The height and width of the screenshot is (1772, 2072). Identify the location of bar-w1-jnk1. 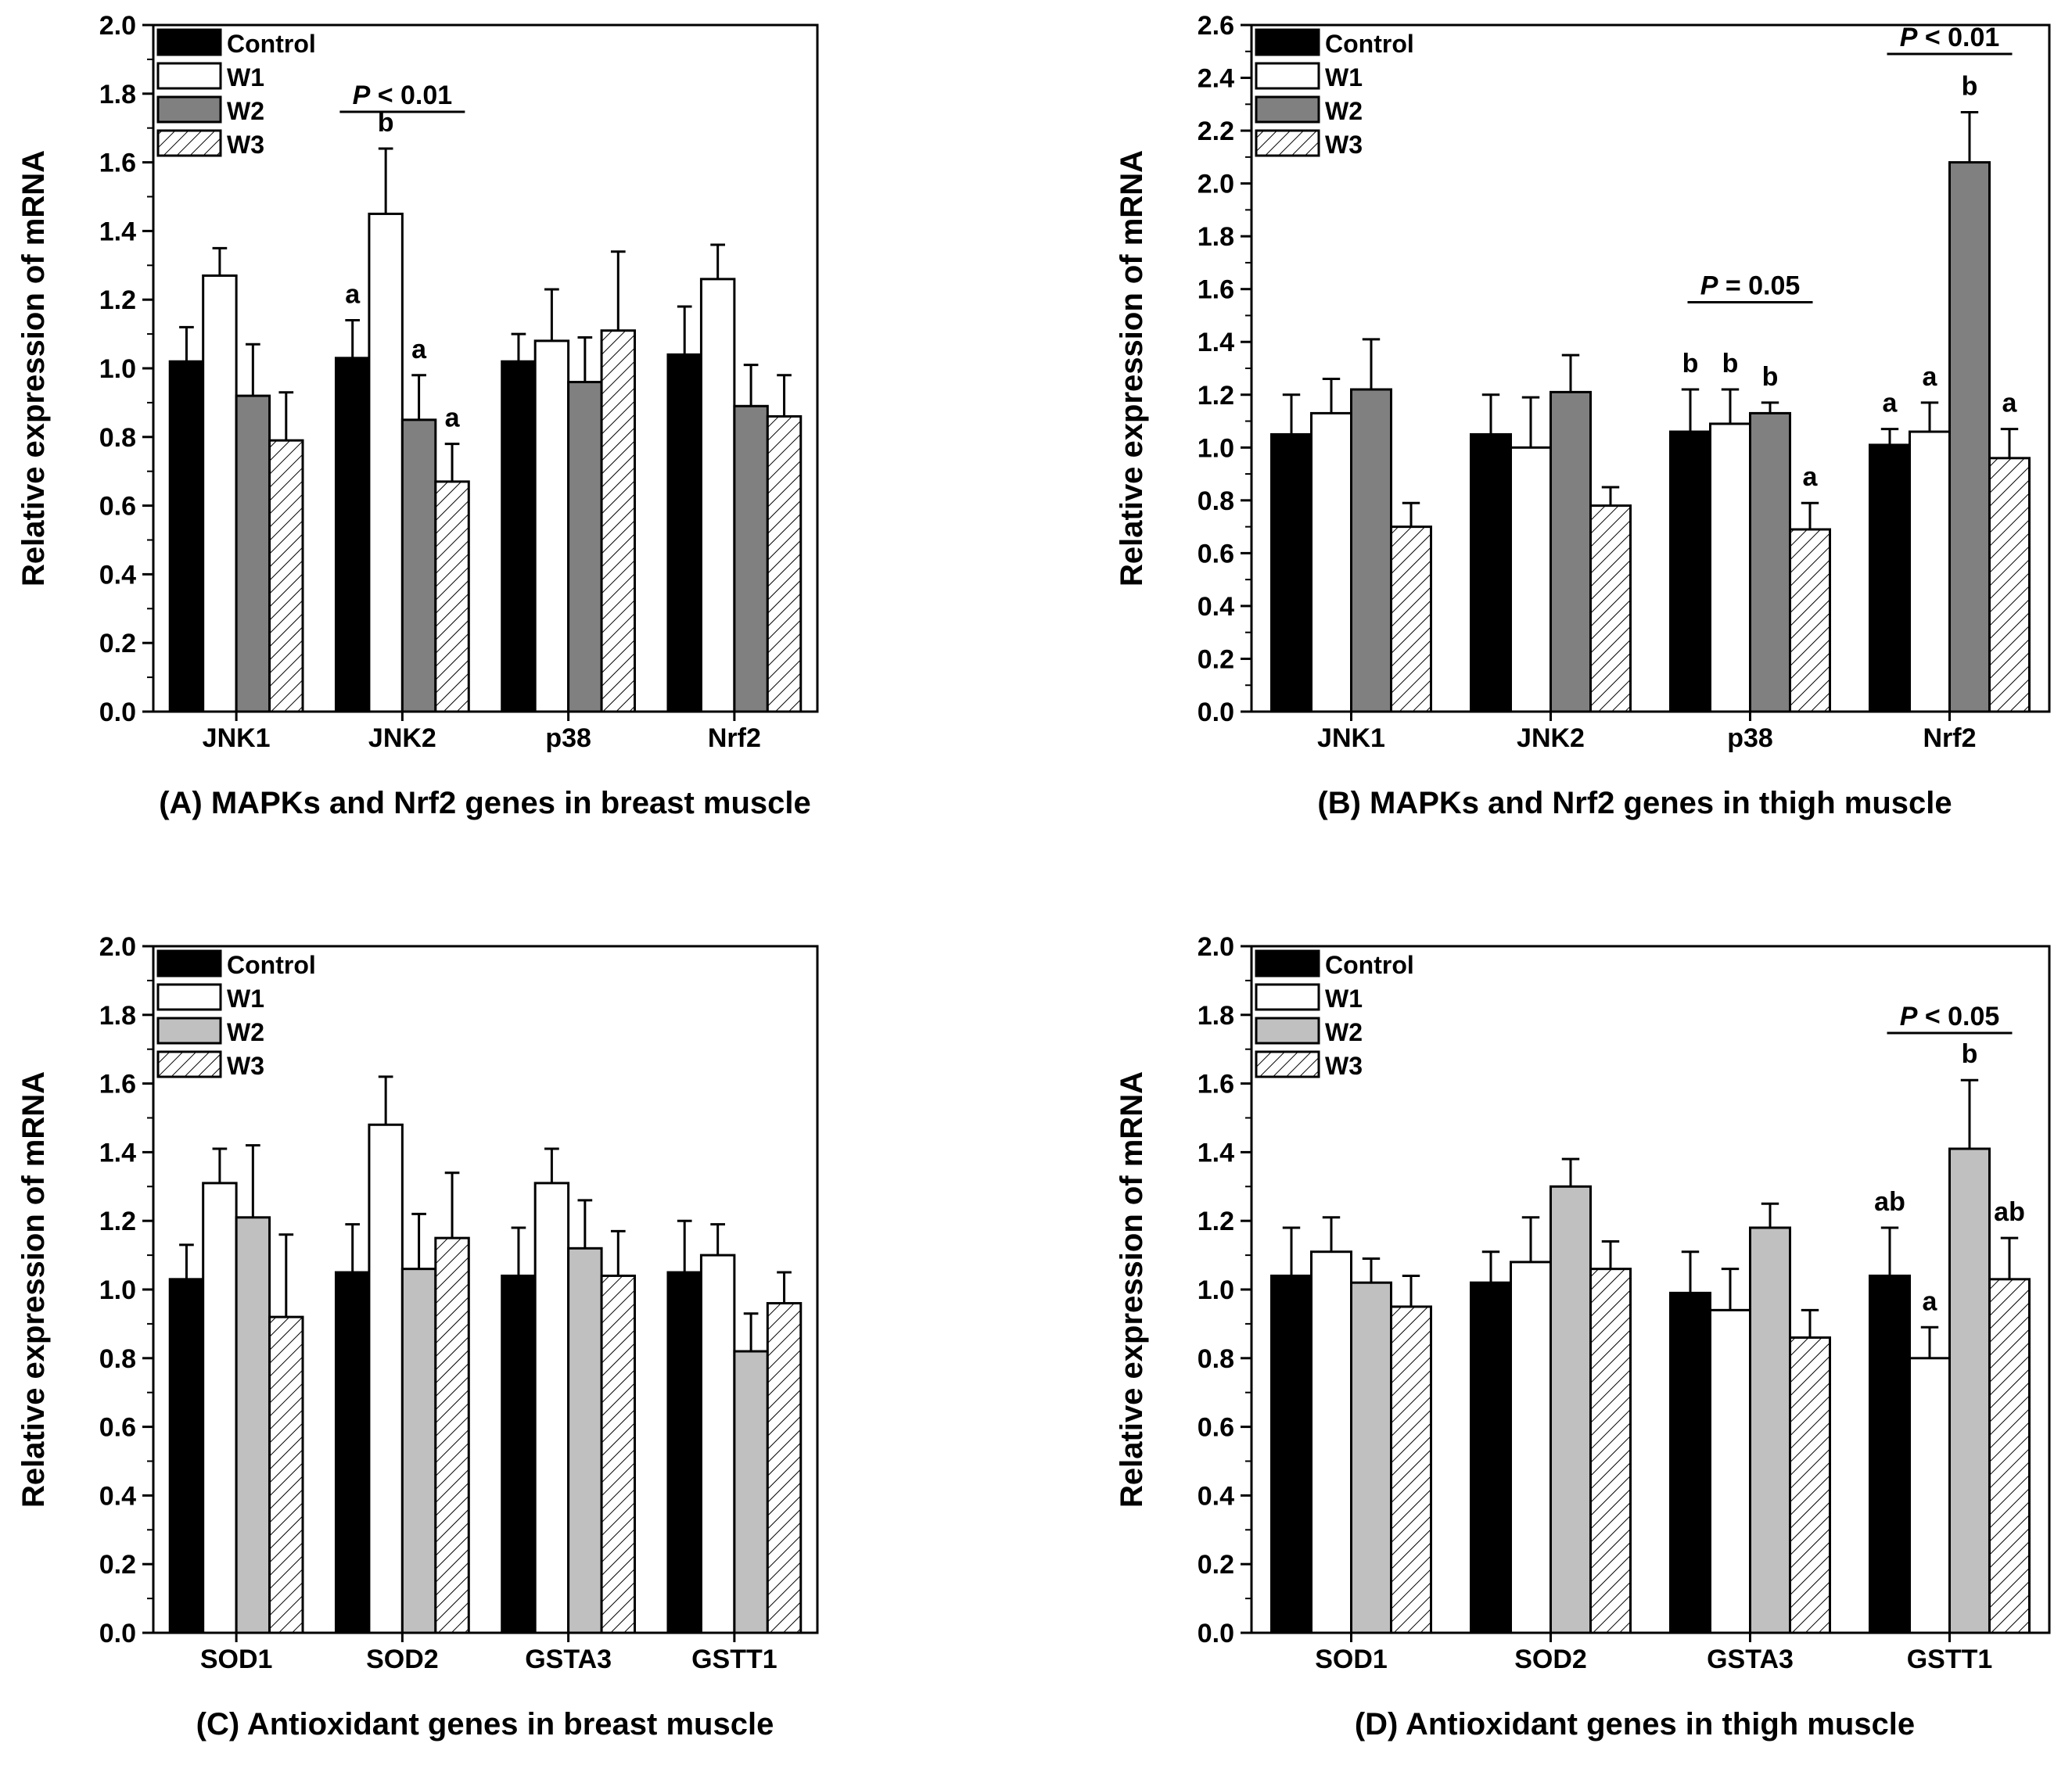
(220, 494).